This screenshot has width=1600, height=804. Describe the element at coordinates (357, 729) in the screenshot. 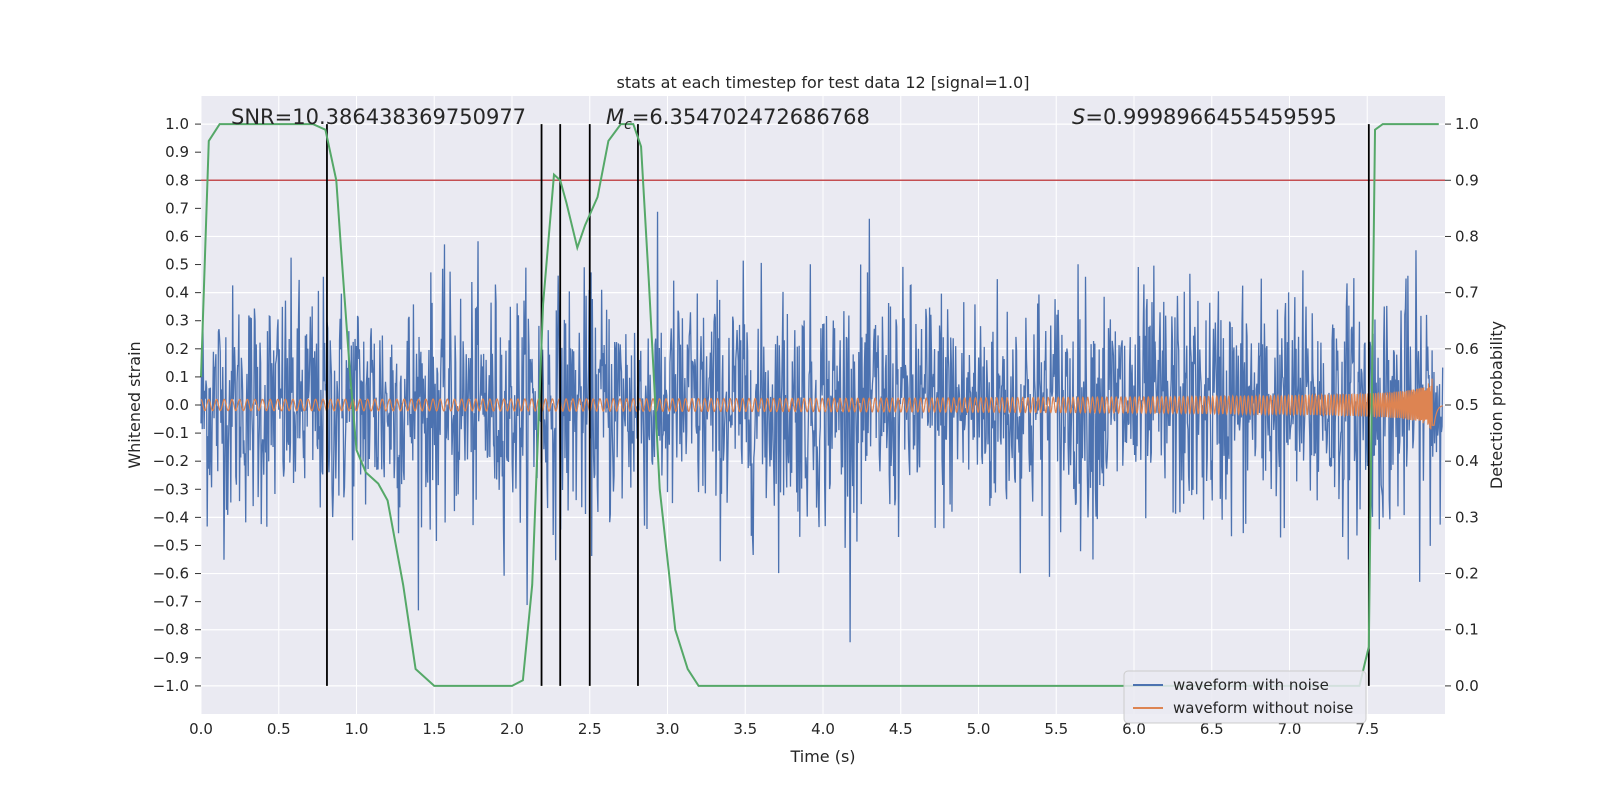

I see `x-tick-label: 1.0` at that location.